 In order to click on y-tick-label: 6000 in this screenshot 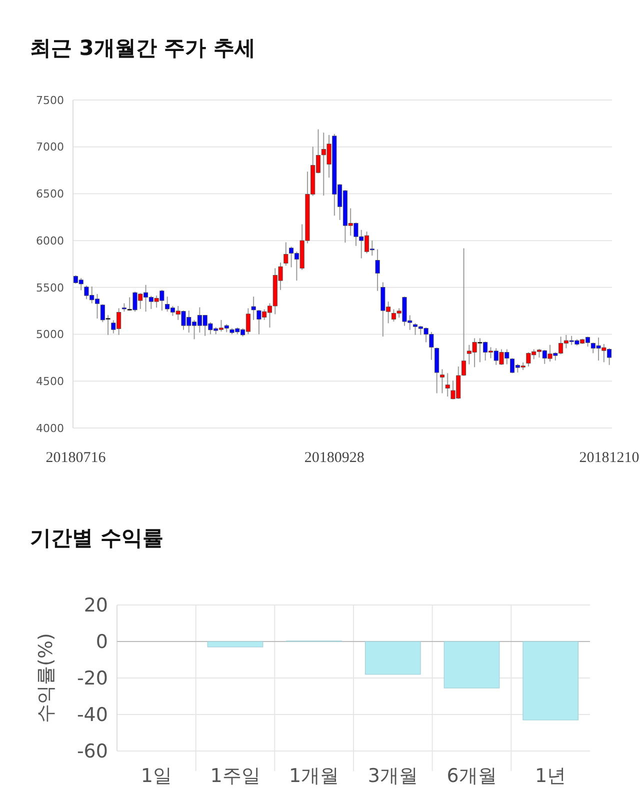, I will do `click(50, 241)`.